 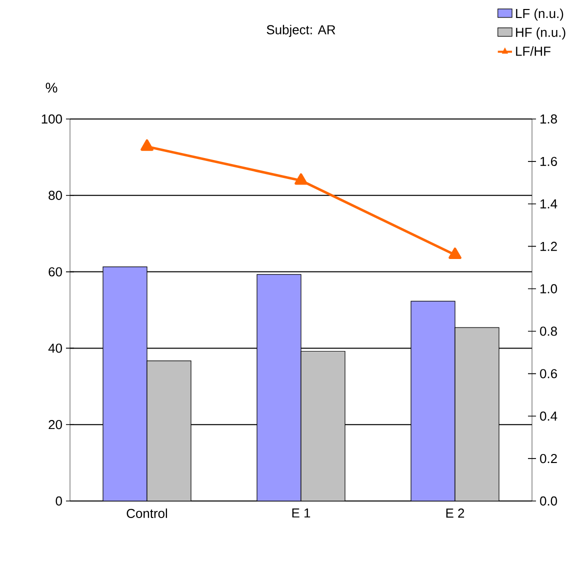 What do you see at coordinates (549, 203) in the screenshot?
I see `y2-tick-label: 1.4` at bounding box center [549, 203].